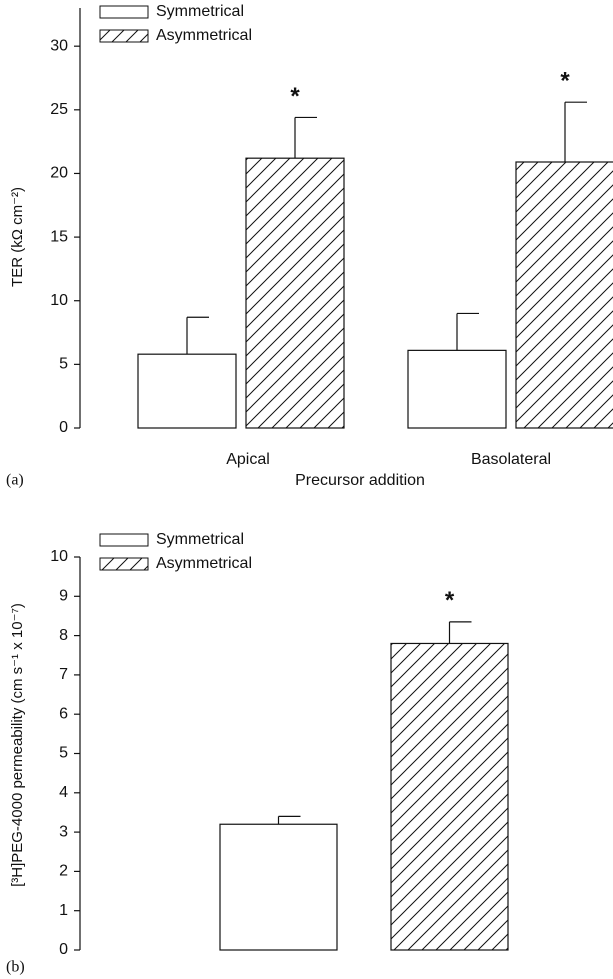 This screenshot has width=613, height=979. Describe the element at coordinates (63, 910) in the screenshot. I see `y-tick-label: 1` at that location.